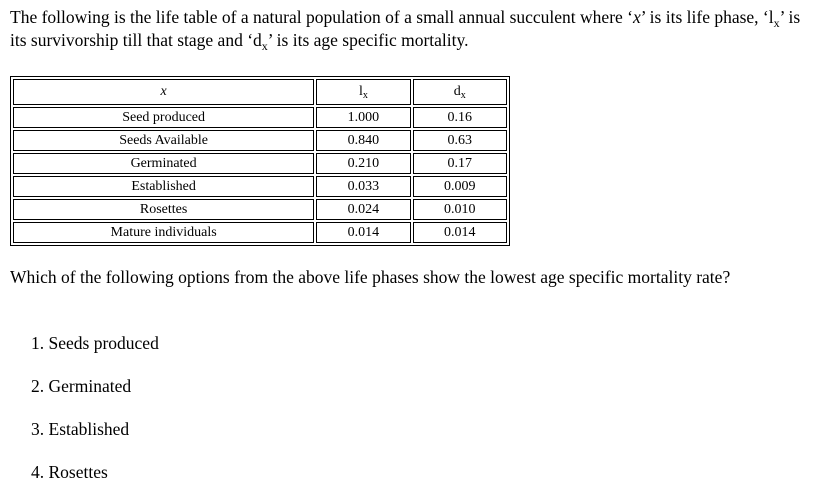 The image size is (820, 488). I want to click on cell-dx: 0.63, so click(459, 140).